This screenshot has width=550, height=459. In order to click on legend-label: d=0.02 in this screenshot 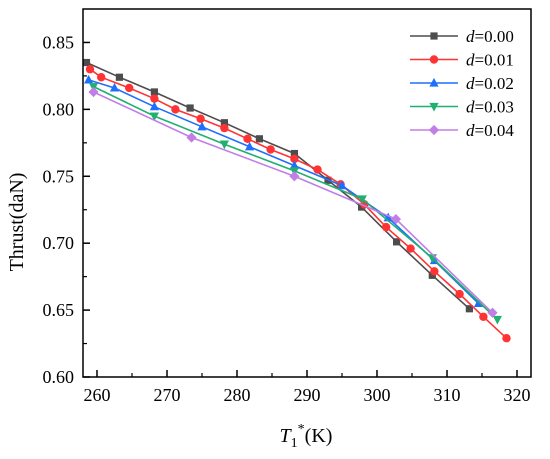, I will do `click(490, 83)`.